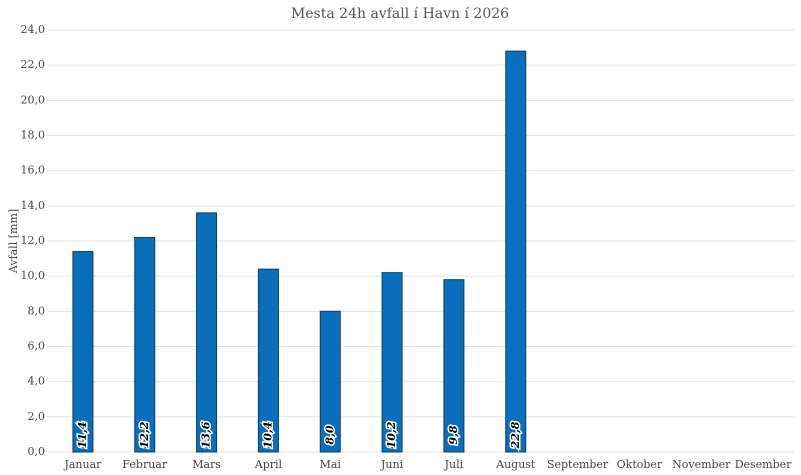  What do you see at coordinates (82, 435) in the screenshot?
I see `value-label: 11,4` at bounding box center [82, 435].